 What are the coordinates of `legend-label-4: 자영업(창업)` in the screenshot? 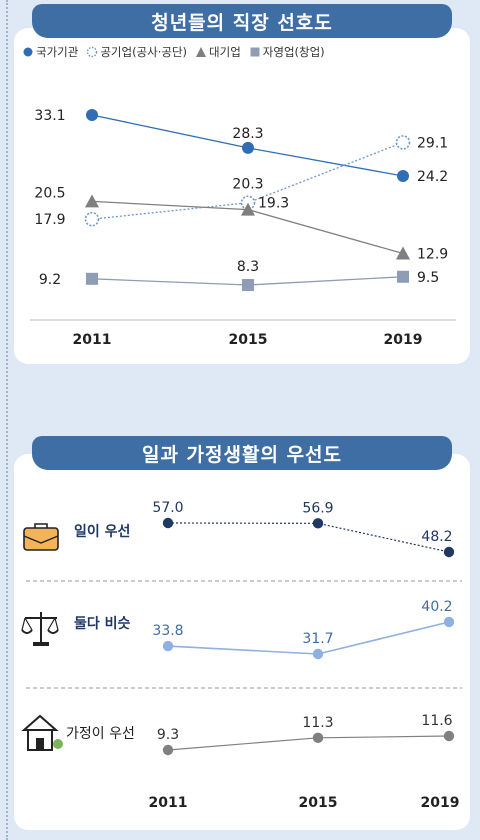 It's located at (293, 52).